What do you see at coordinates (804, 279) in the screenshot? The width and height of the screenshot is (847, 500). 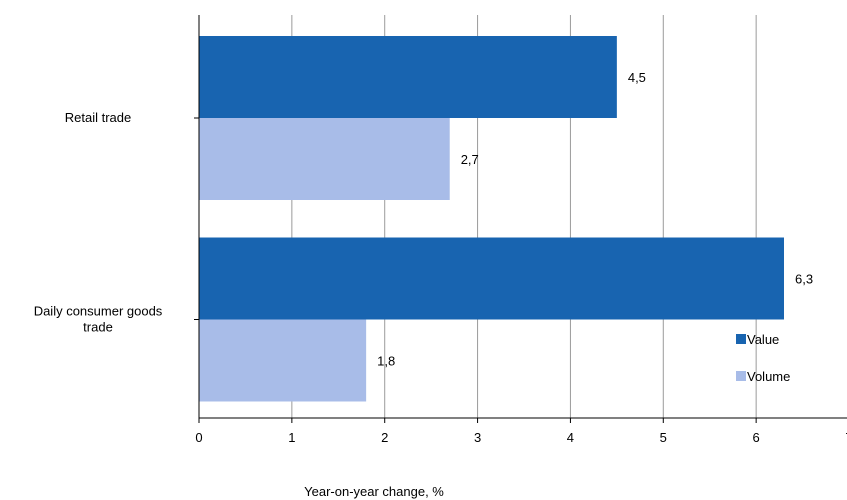 I see `data-label: 6,3` at bounding box center [804, 279].